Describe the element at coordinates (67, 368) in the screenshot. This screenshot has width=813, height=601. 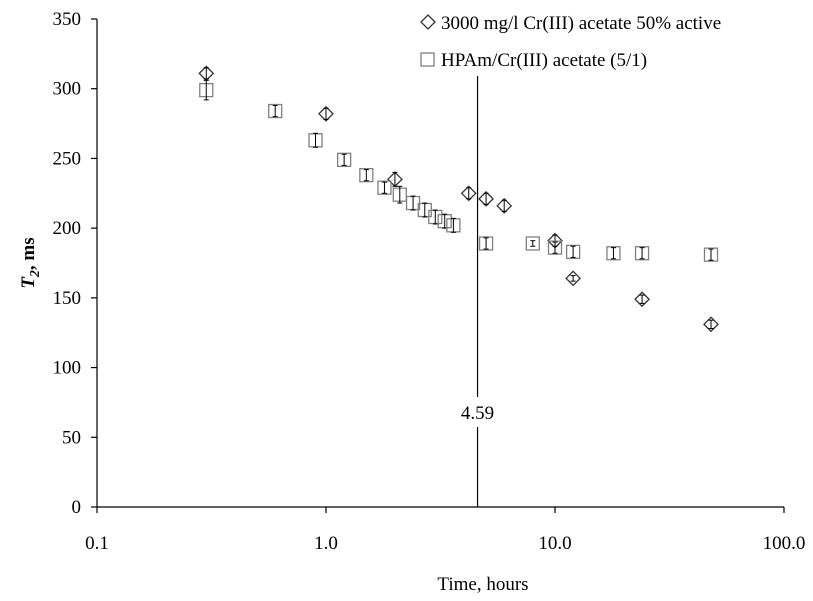
I see `y-tick-label: 100` at that location.